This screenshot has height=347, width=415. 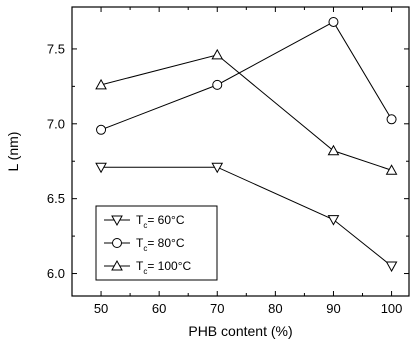 I want to click on x-tick-label: 60, so click(x=159, y=308).